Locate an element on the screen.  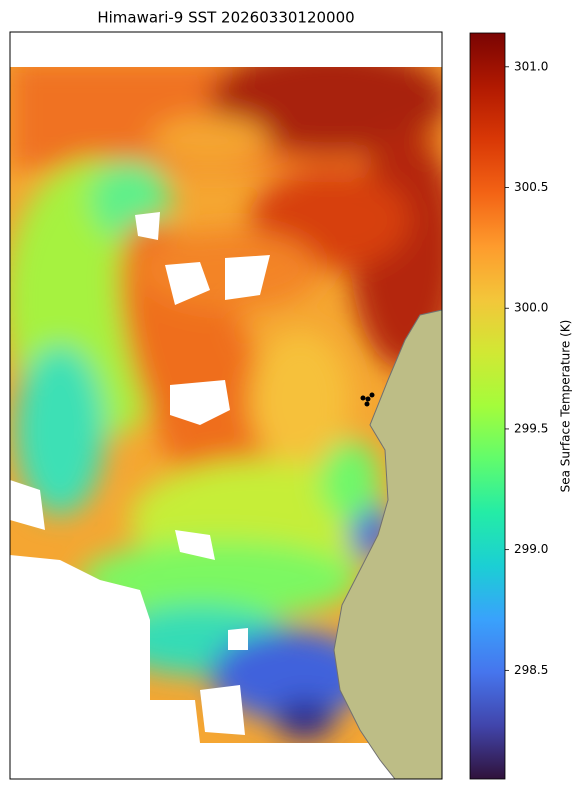
tick-label: 300.5 is located at coordinates (531, 187).